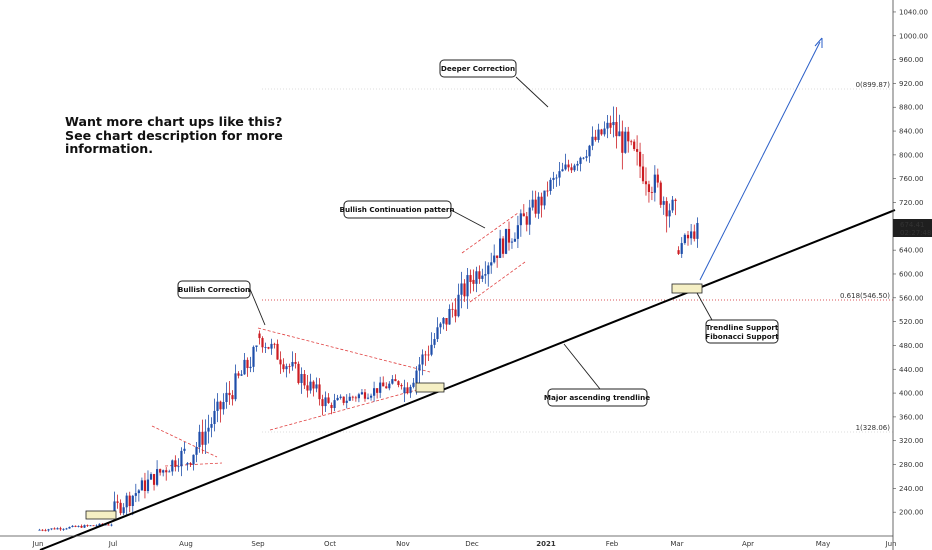 Image resolution: width=932 pixels, height=550 pixels. What do you see at coordinates (38, 544) in the screenshot?
I see `x-tick-label: Jun` at bounding box center [38, 544].